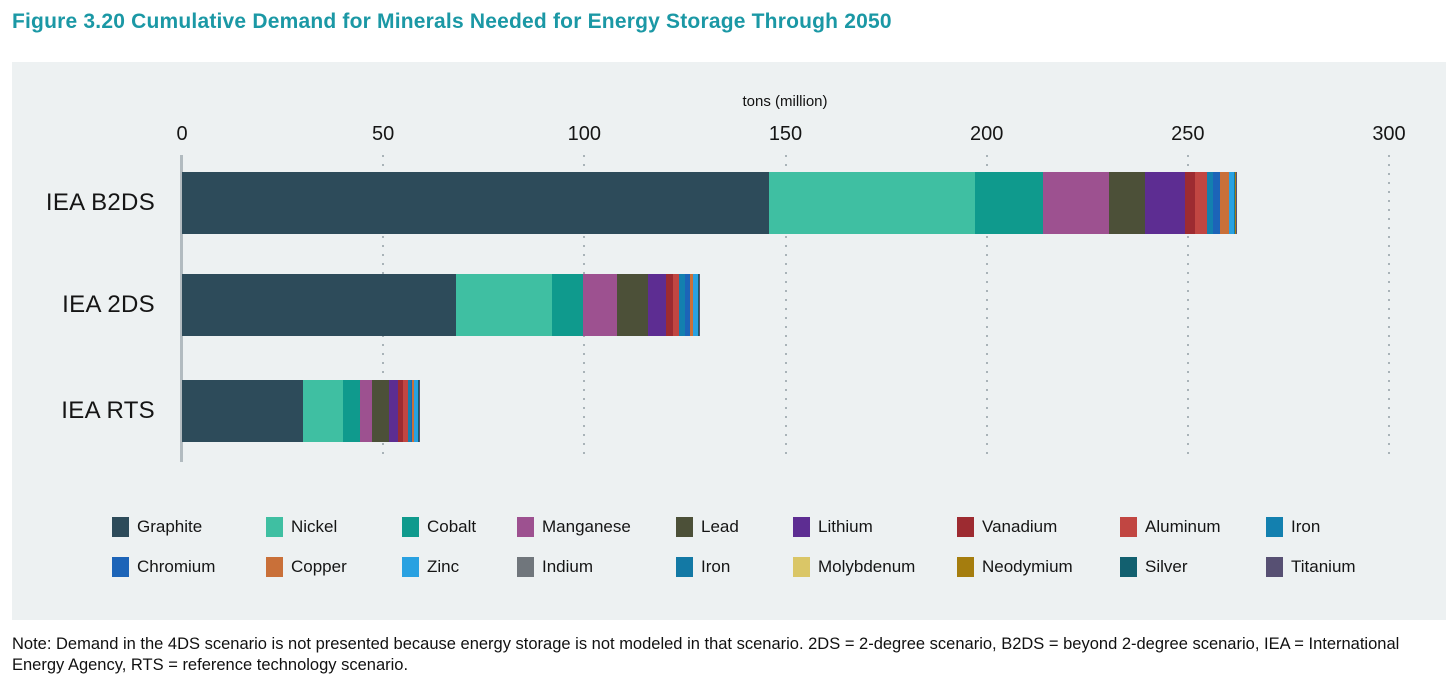 The height and width of the screenshot is (679, 1456). What do you see at coordinates (1188, 134) in the screenshot?
I see `x-tick-250: 250` at bounding box center [1188, 134].